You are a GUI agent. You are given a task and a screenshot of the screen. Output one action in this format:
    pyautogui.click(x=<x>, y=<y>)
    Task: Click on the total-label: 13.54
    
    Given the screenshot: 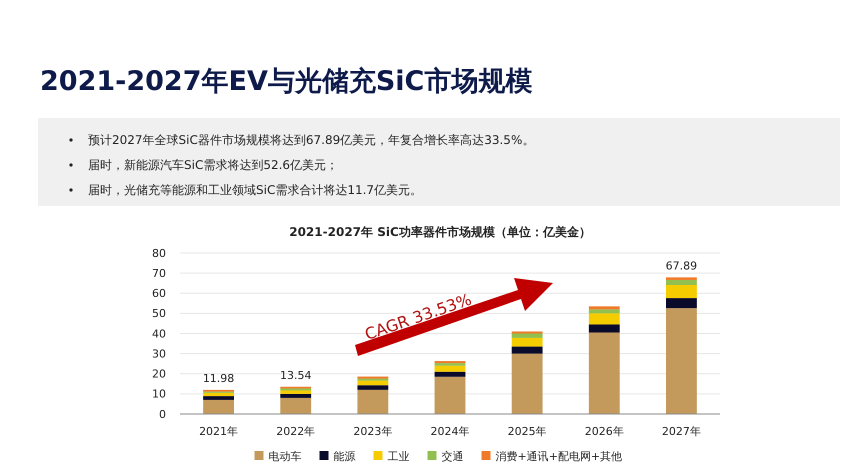 What is the action you would take?
    pyautogui.click(x=296, y=375)
    